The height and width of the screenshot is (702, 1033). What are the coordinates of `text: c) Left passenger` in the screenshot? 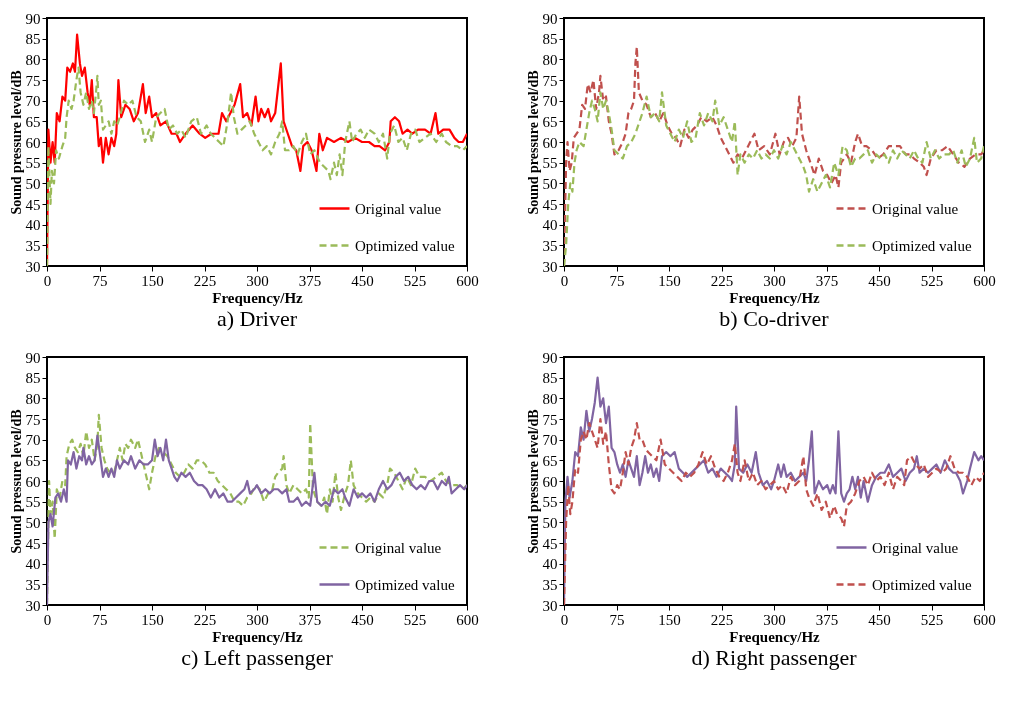 It's located at (257, 657).